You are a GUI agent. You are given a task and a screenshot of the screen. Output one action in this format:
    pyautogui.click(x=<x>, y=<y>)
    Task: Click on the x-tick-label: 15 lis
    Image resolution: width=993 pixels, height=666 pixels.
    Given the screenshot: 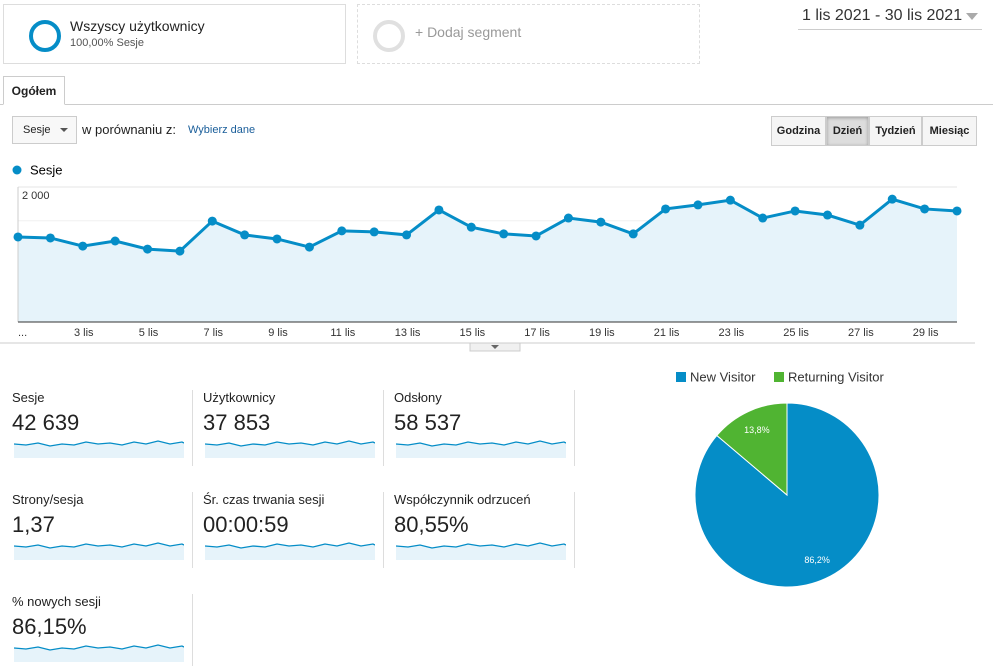 What is the action you would take?
    pyautogui.click(x=472, y=333)
    